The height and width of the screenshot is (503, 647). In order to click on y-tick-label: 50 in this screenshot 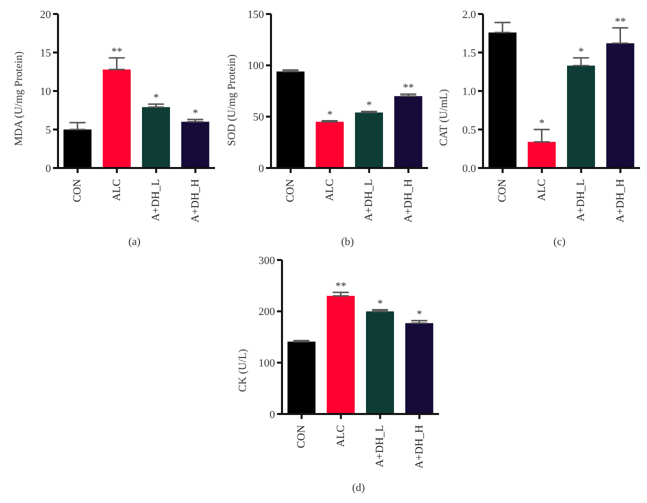, I will do `click(258, 118)`.